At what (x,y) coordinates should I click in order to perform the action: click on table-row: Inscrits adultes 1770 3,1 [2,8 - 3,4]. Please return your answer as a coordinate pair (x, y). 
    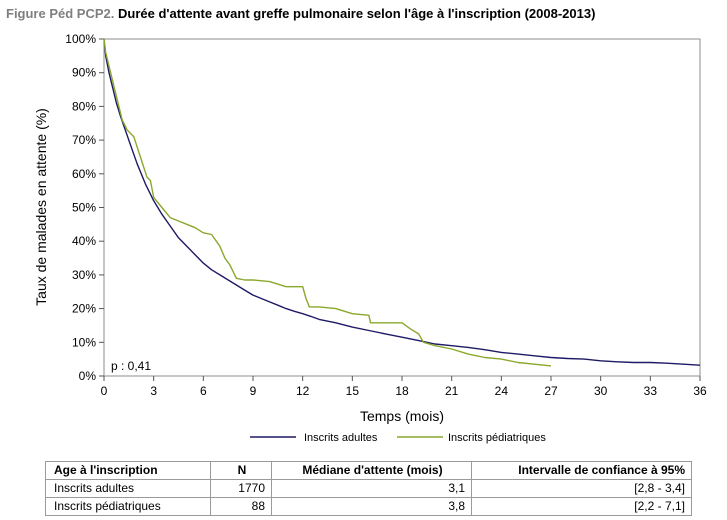
    Looking at the image, I should click on (368, 488).